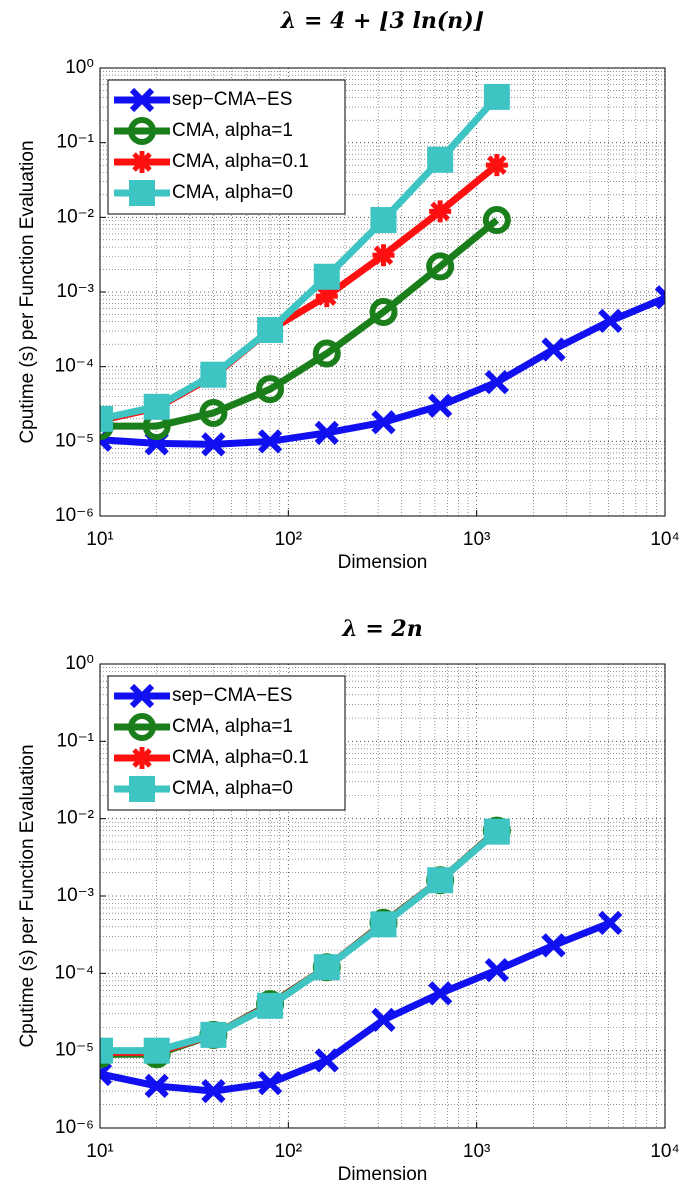 Image resolution: width=693 pixels, height=1195 pixels. What do you see at coordinates (382, 21) in the screenshot?
I see `title: λ = 4 + ⌊3 ln(n)⌋` at bounding box center [382, 21].